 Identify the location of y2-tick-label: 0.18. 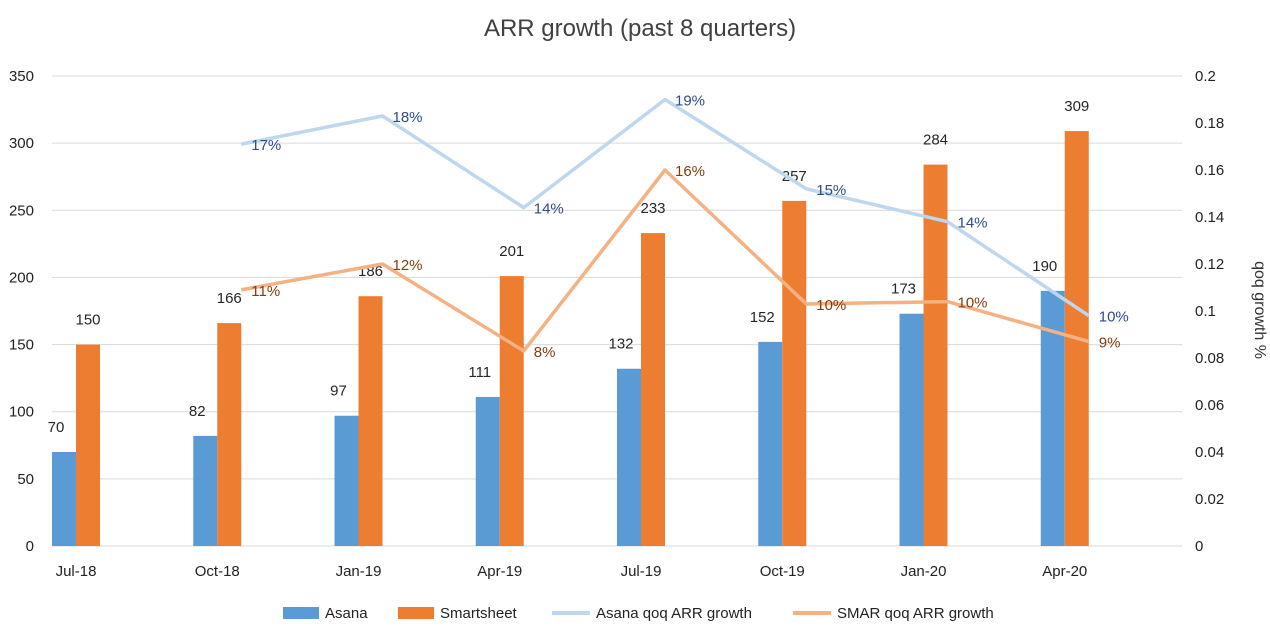
(1209, 123).